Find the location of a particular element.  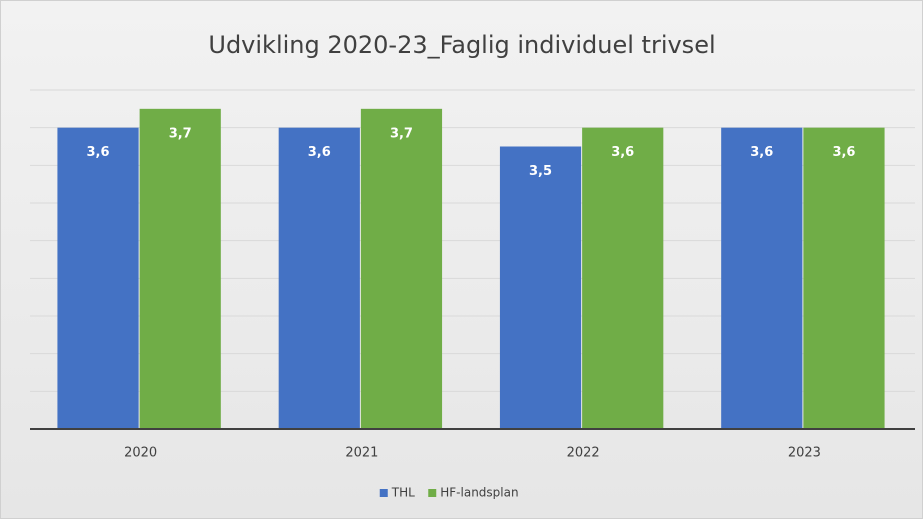

data-label: 3,5 is located at coordinates (540, 171).